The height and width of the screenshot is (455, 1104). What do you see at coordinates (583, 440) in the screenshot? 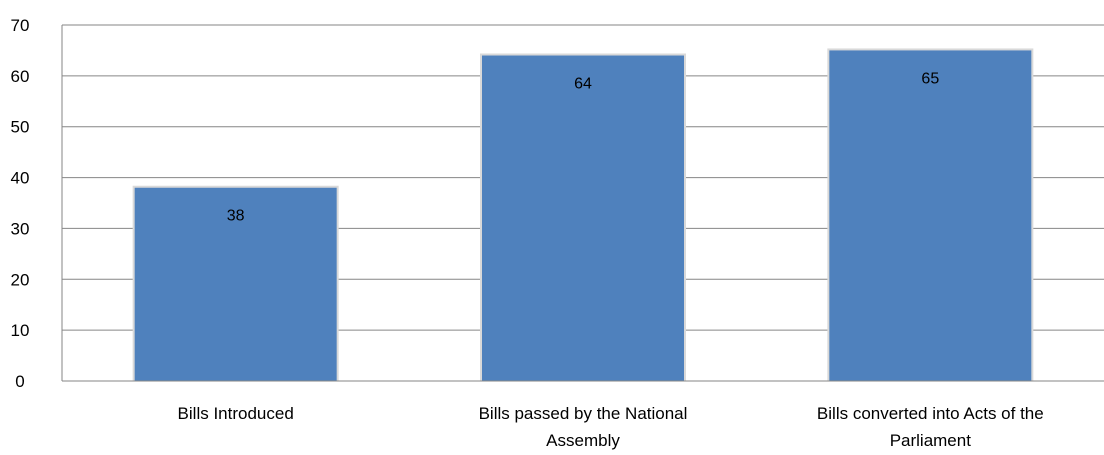
I see `x-category-label: Assembly` at bounding box center [583, 440].